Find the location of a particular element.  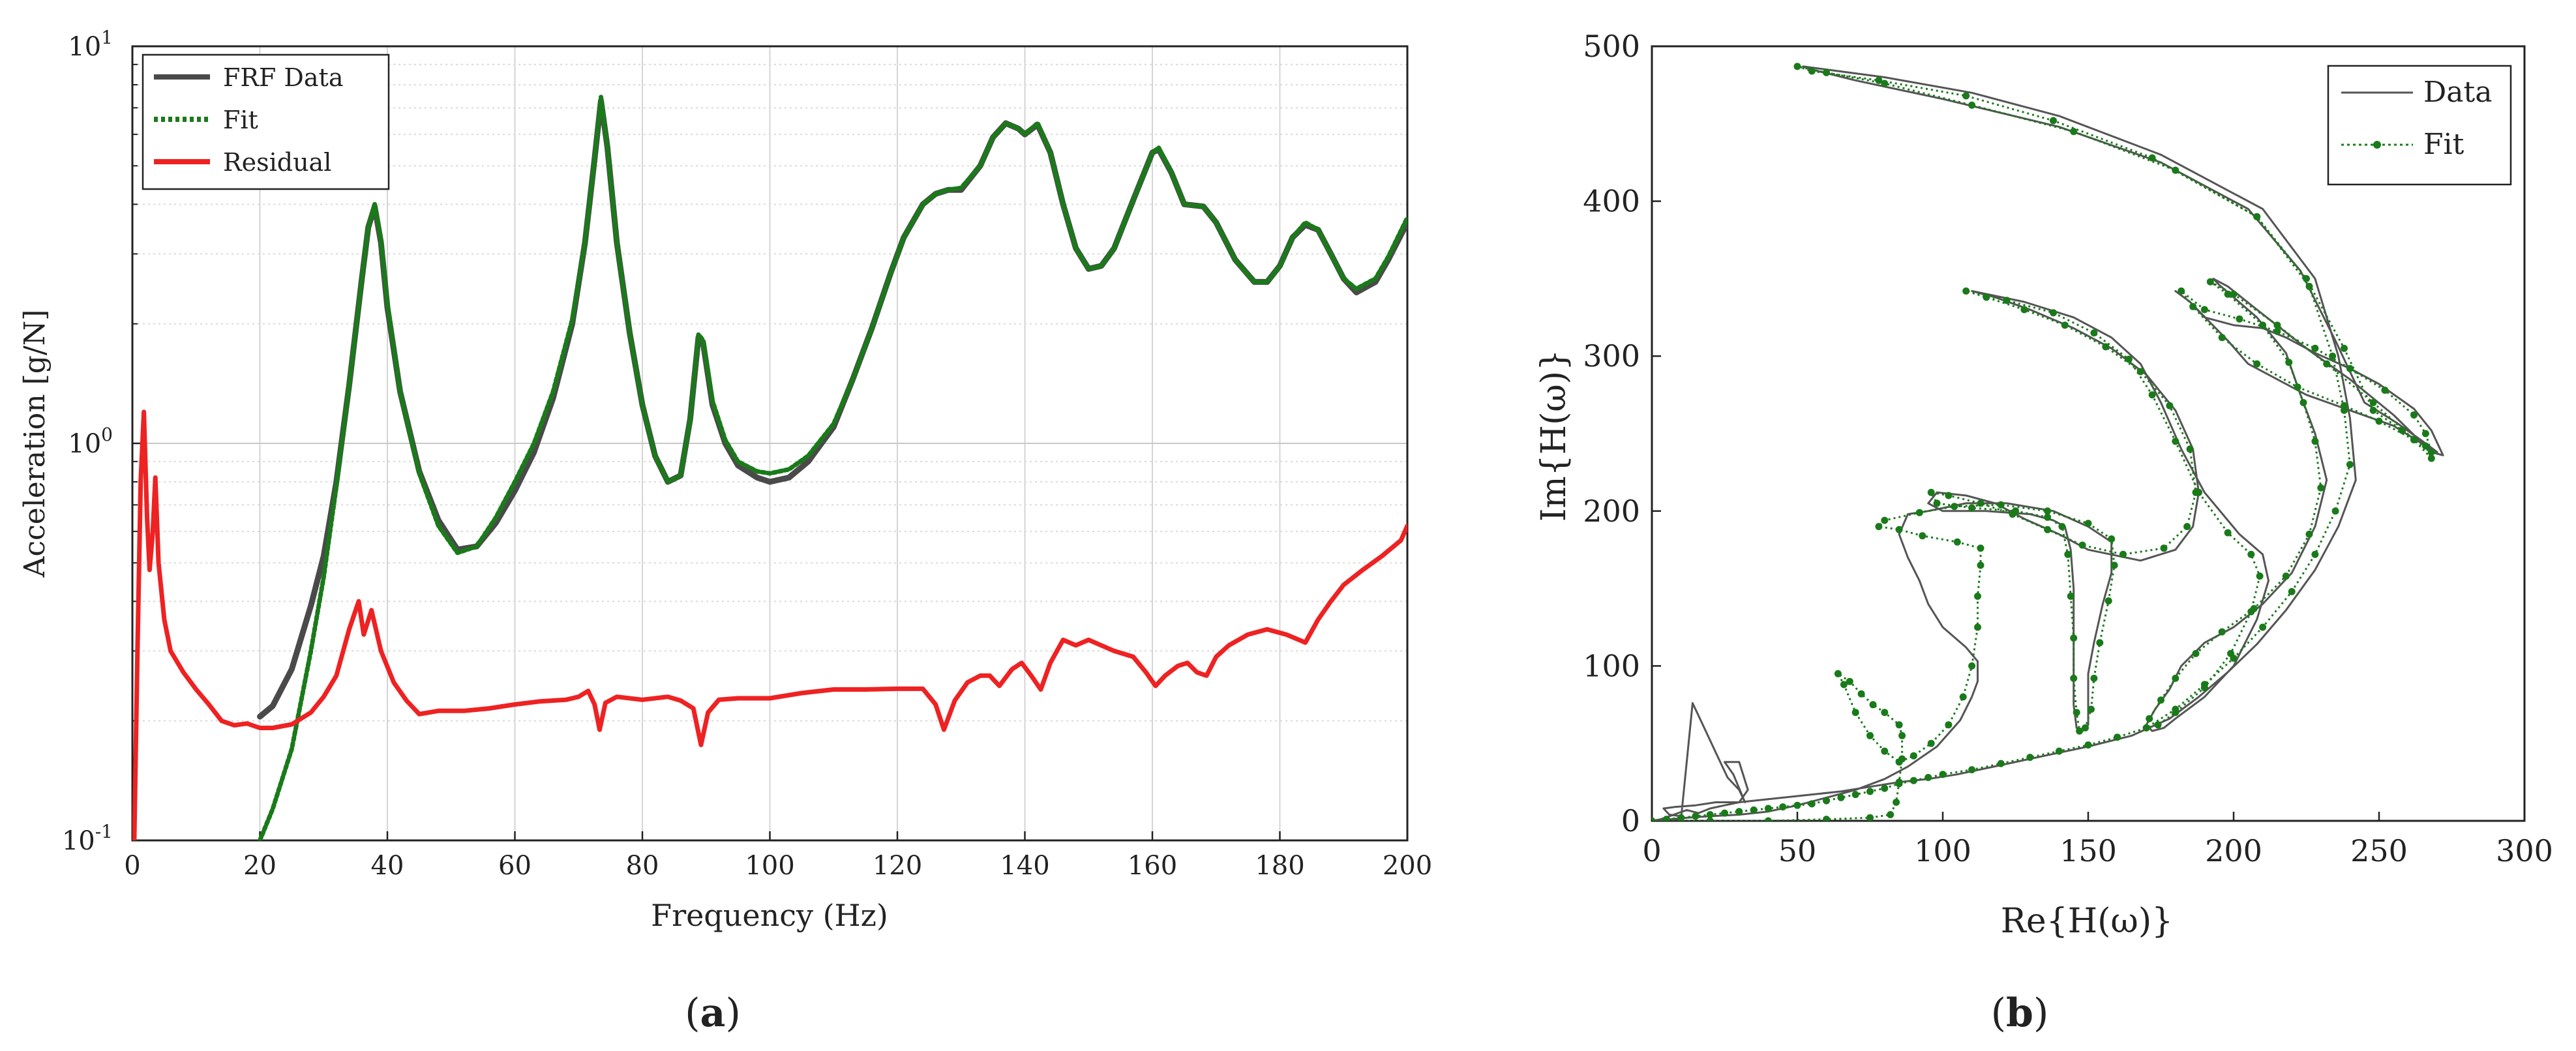

y-tick-label-300: 300 is located at coordinates (1611, 356).